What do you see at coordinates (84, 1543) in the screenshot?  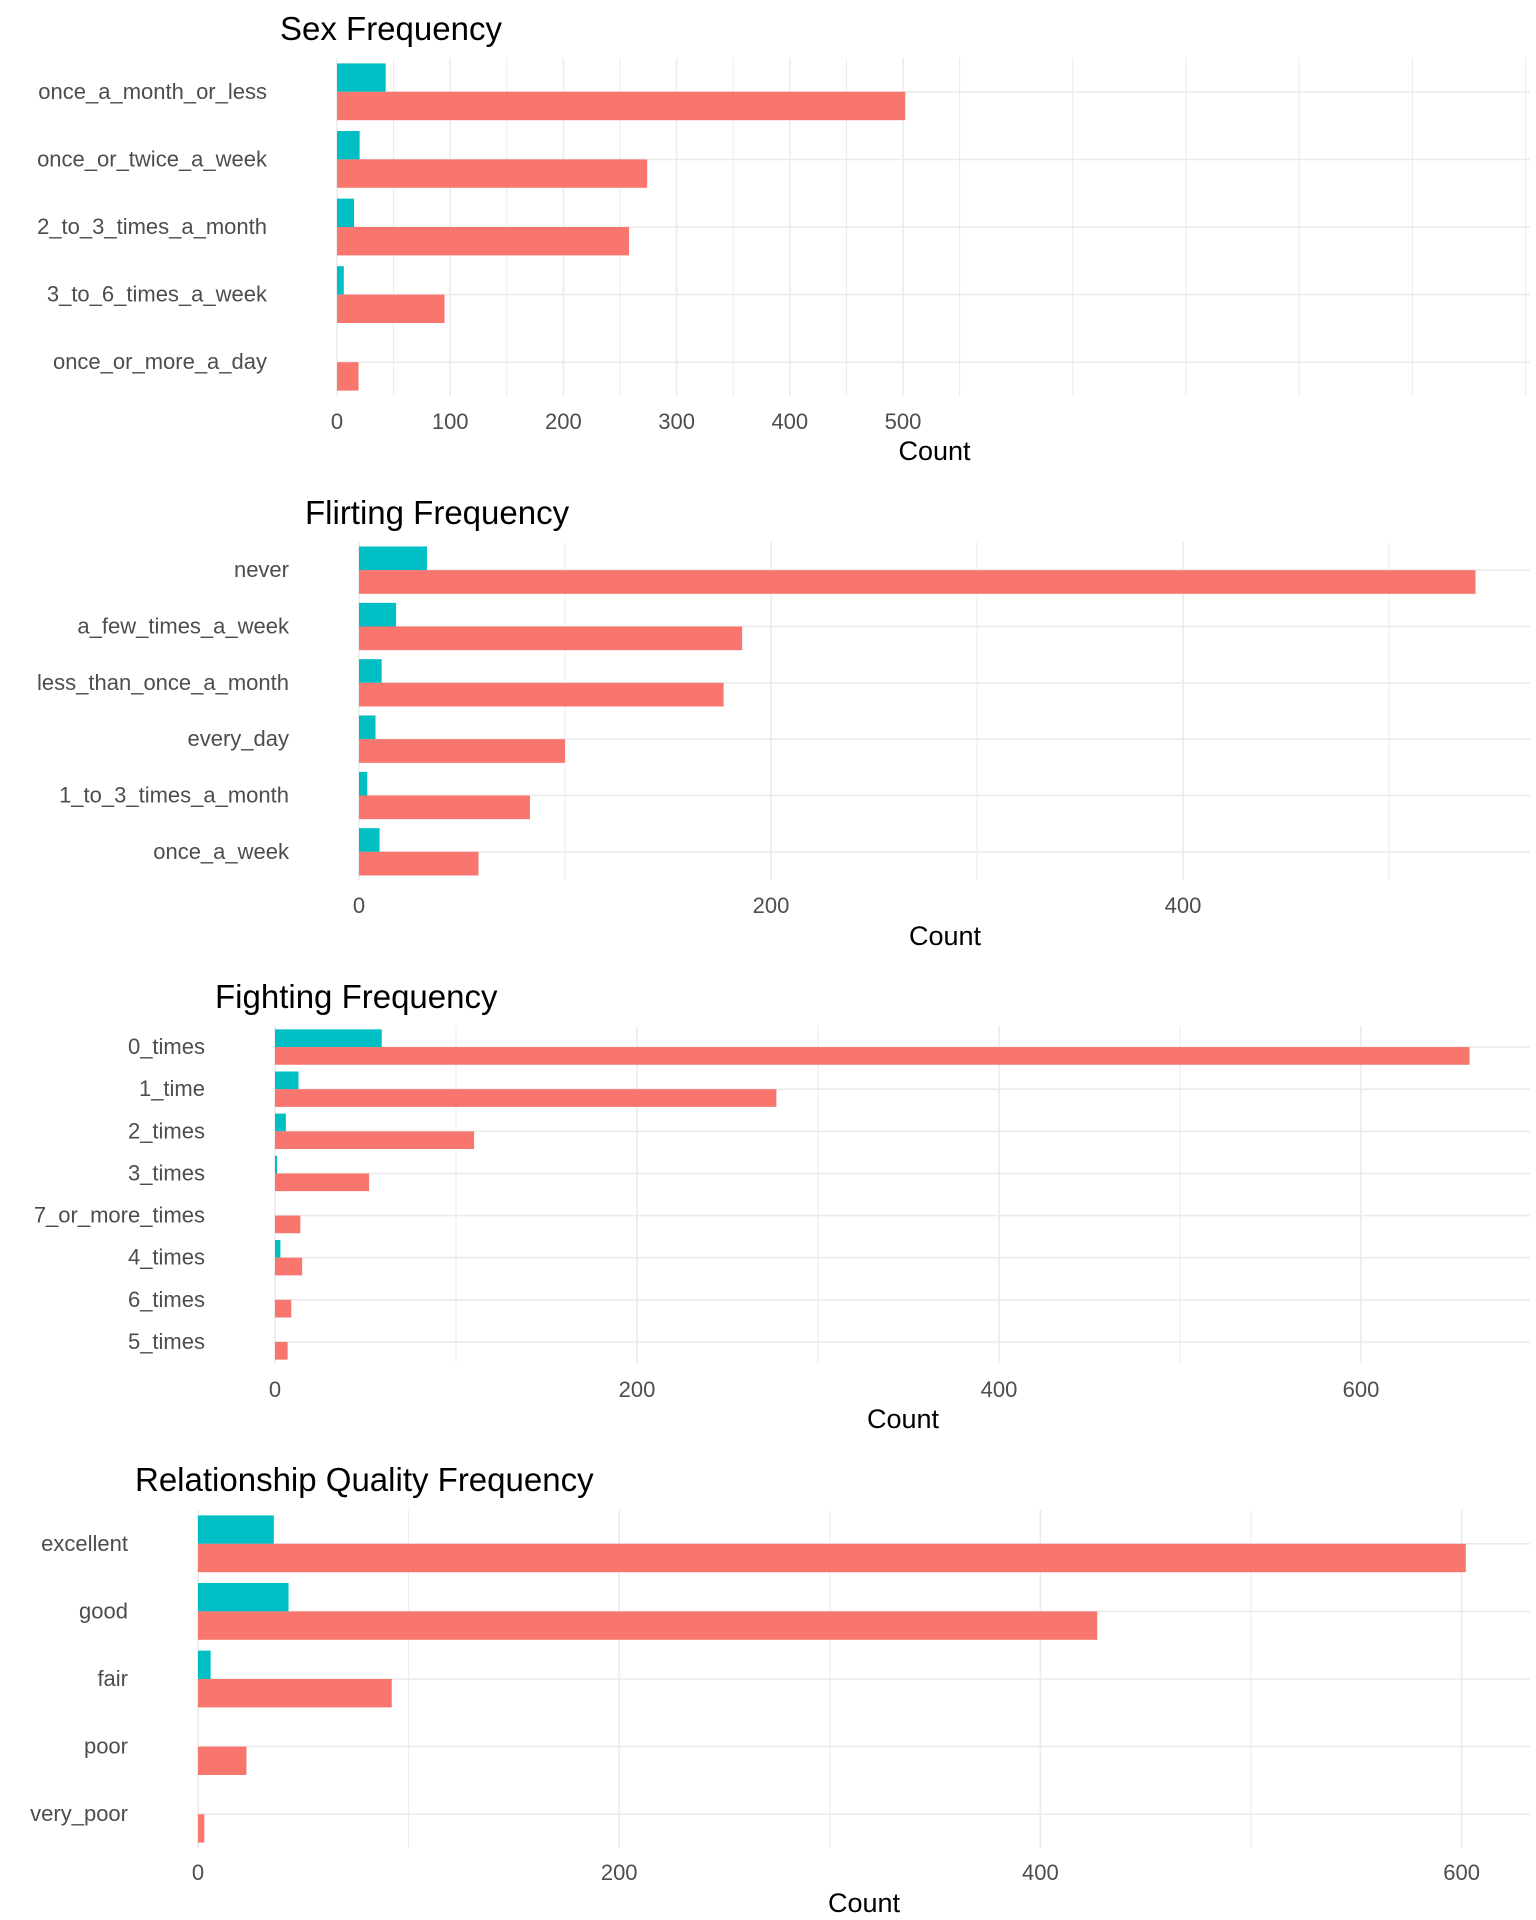 I see `category-label: excellent` at bounding box center [84, 1543].